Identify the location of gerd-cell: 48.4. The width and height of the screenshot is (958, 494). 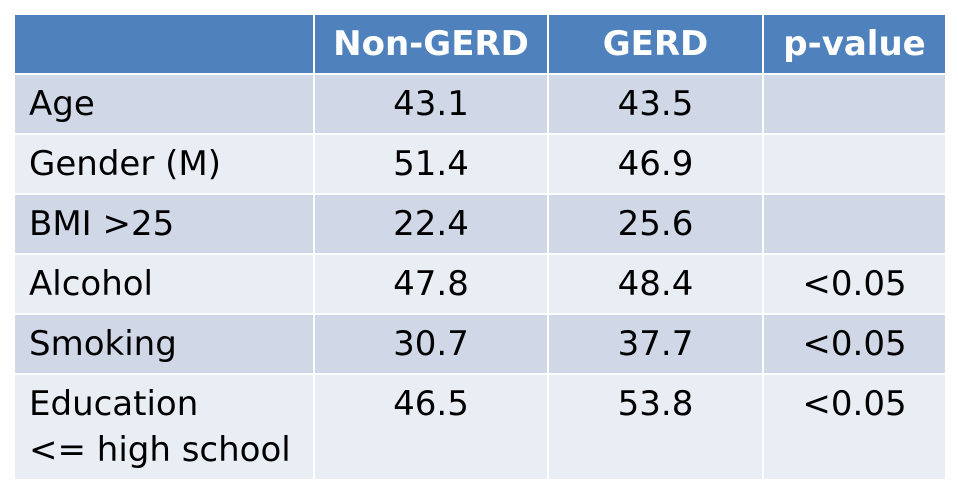
(655, 284).